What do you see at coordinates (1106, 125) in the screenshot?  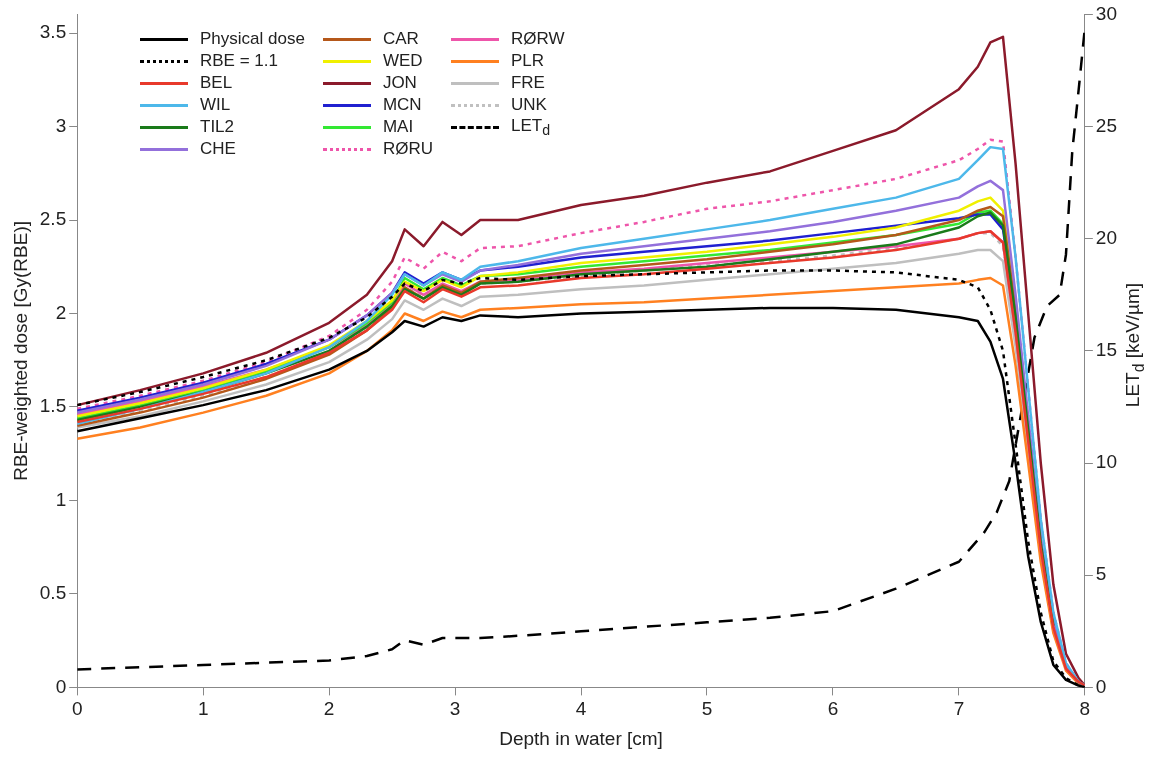 I see `y2-tick-label: 25` at bounding box center [1106, 125].